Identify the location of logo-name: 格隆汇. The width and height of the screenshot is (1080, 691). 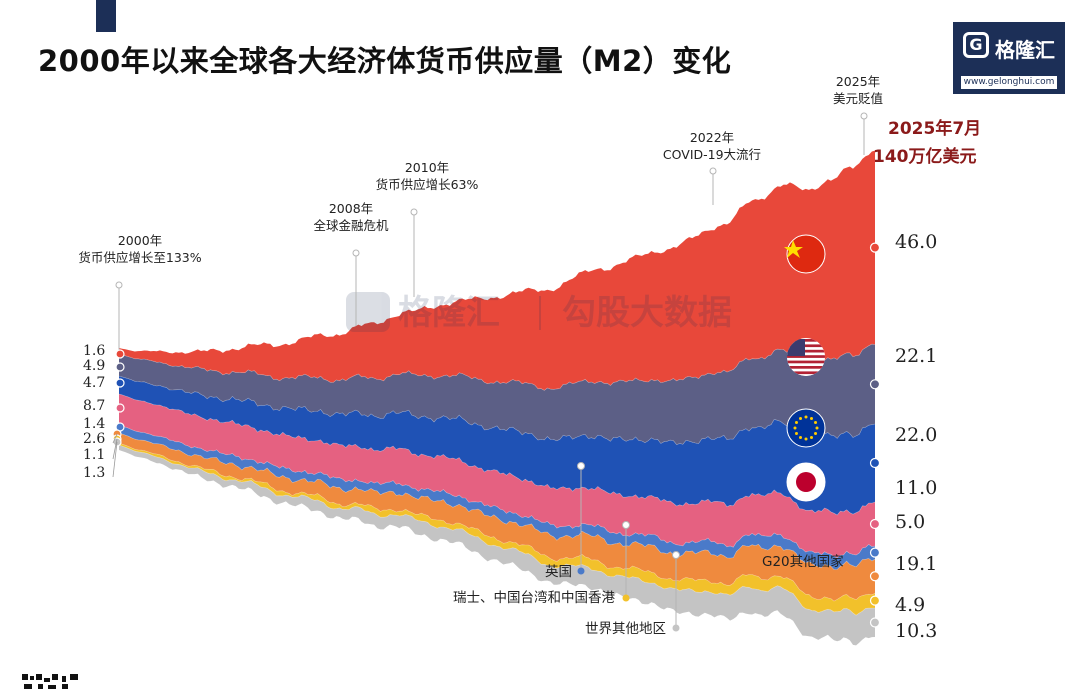
(1025, 50).